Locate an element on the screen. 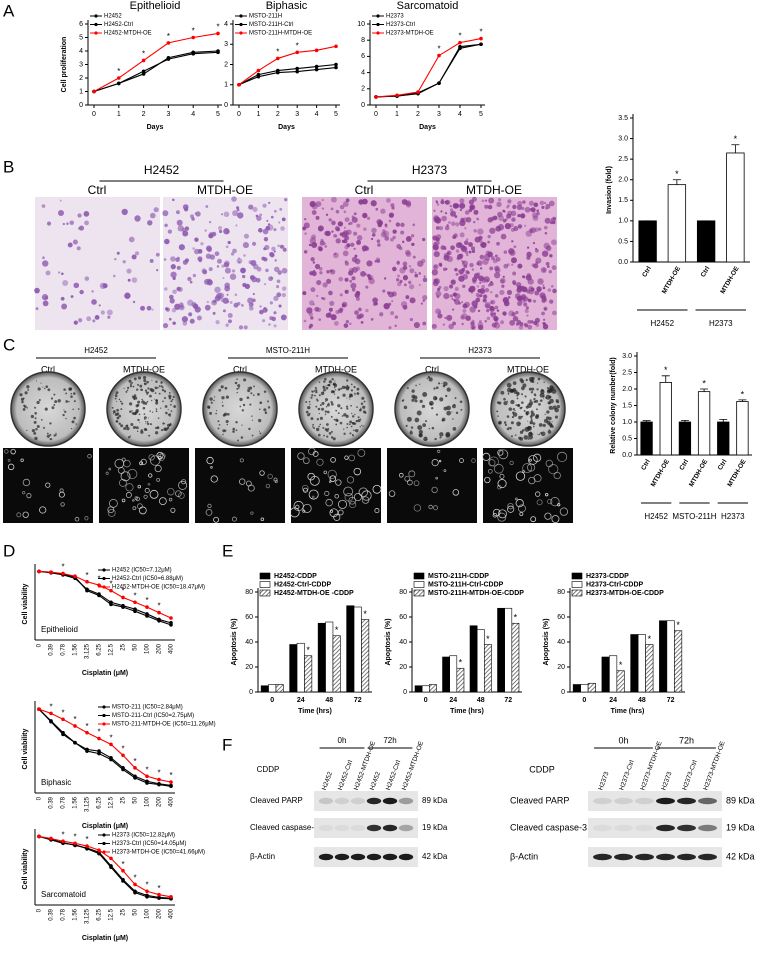 The width and height of the screenshot is (759, 958). blot-strip is located at coordinates (655, 828).